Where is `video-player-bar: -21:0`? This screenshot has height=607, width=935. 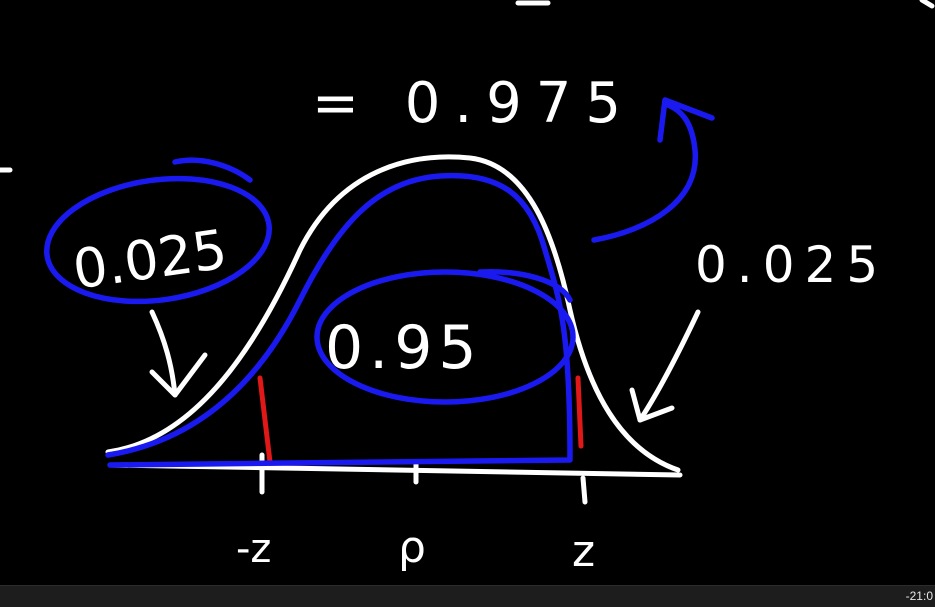
video-player-bar: -21:0 is located at coordinates (467, 596).